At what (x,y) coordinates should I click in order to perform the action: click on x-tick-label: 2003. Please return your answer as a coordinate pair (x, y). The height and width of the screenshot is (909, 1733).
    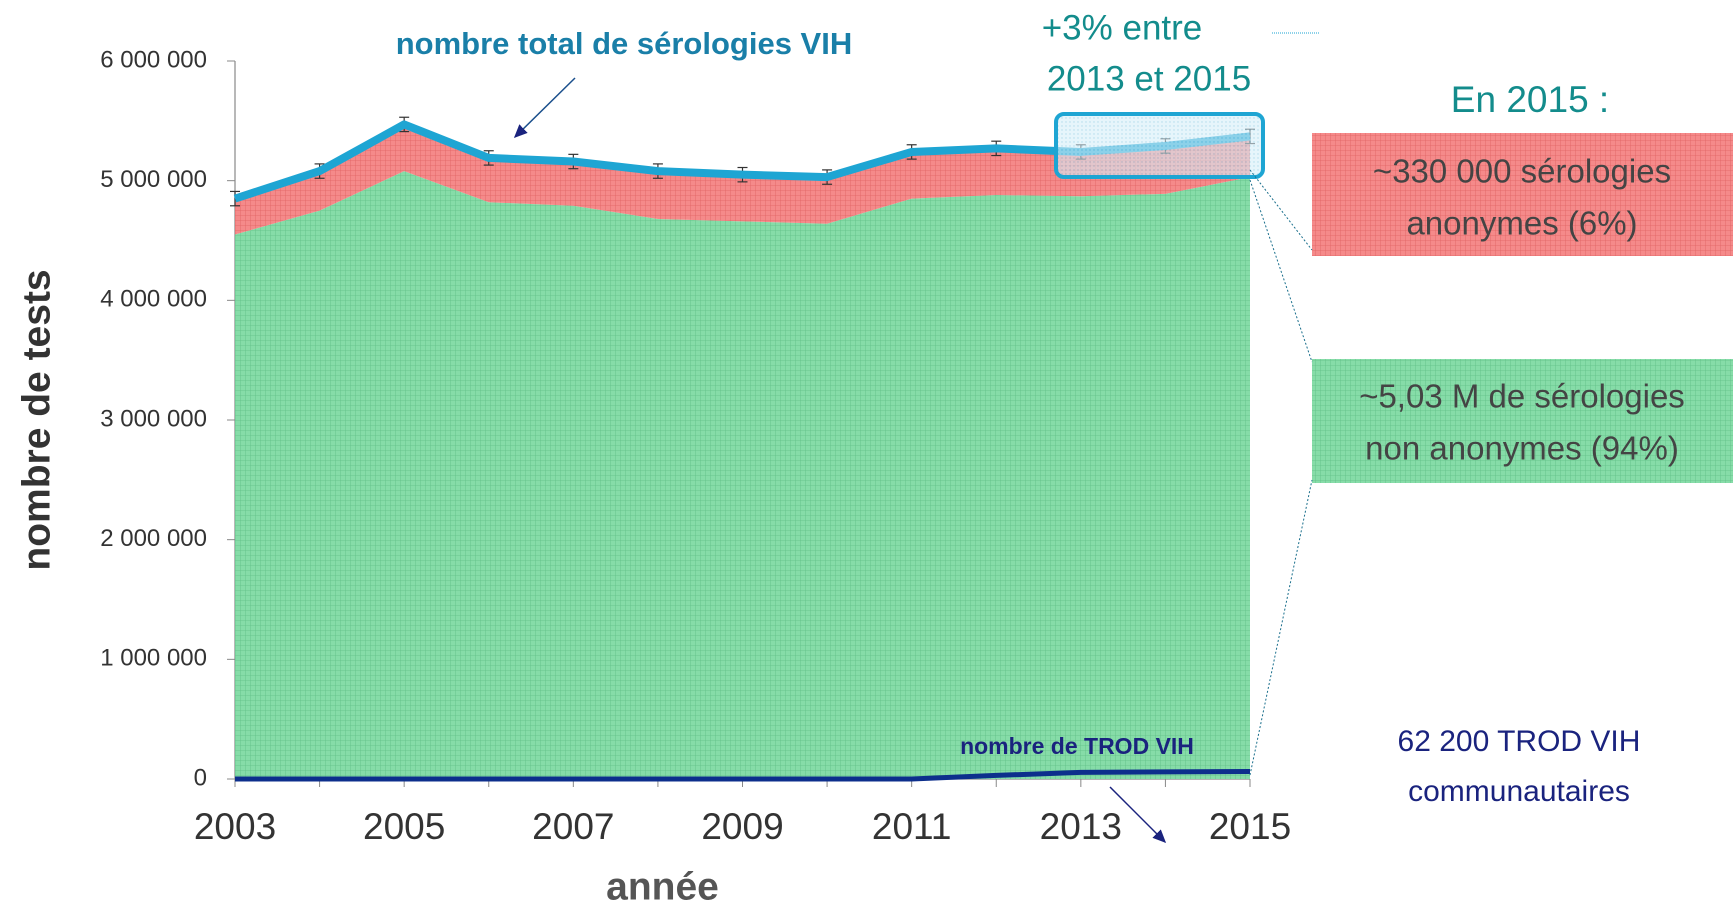
    Looking at the image, I should click on (235, 826).